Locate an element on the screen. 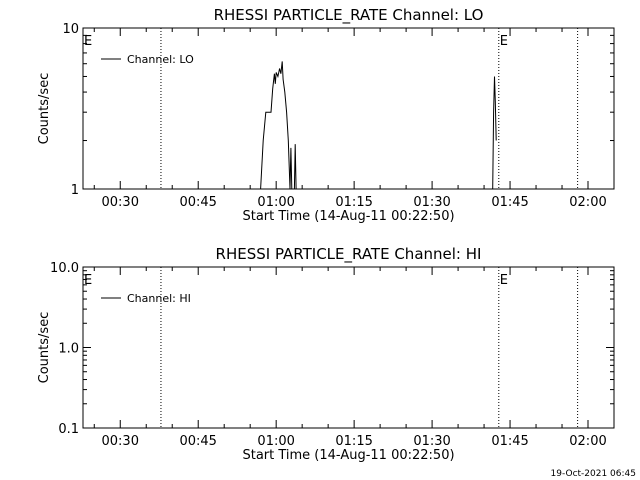 This screenshot has height=480, width=640. y-tick-label: 10 is located at coordinates (70, 29).